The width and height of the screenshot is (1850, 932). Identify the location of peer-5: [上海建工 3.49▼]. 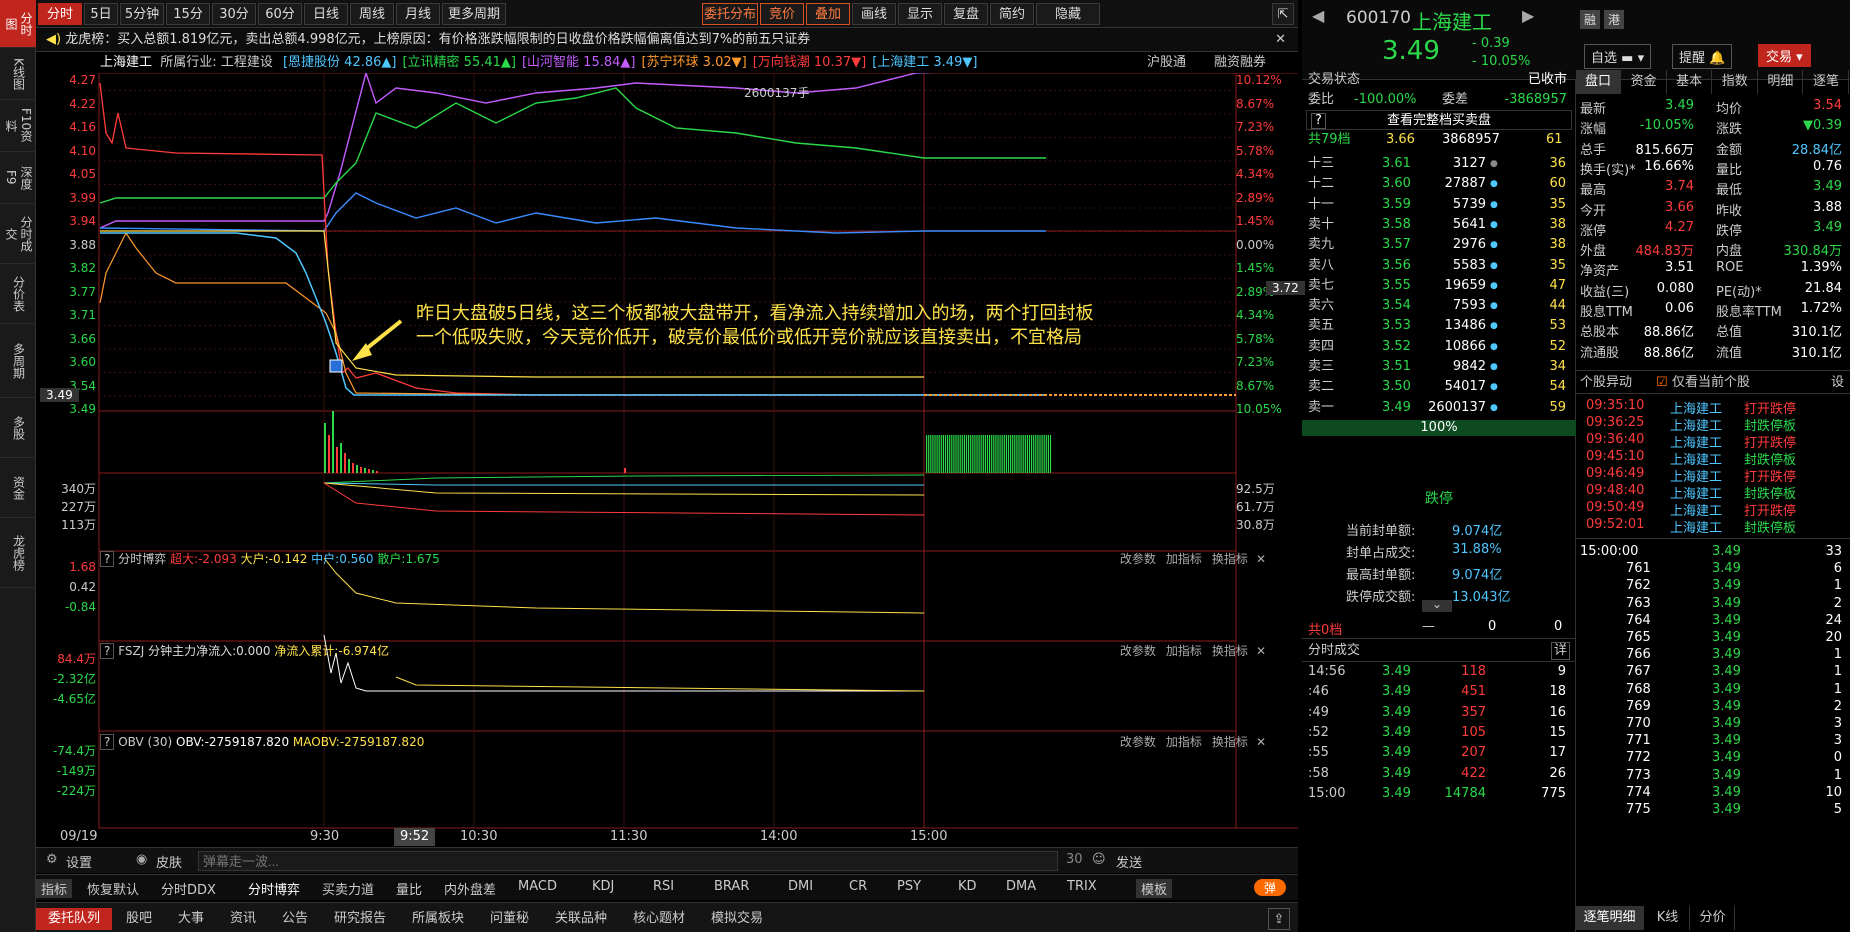
(925, 62).